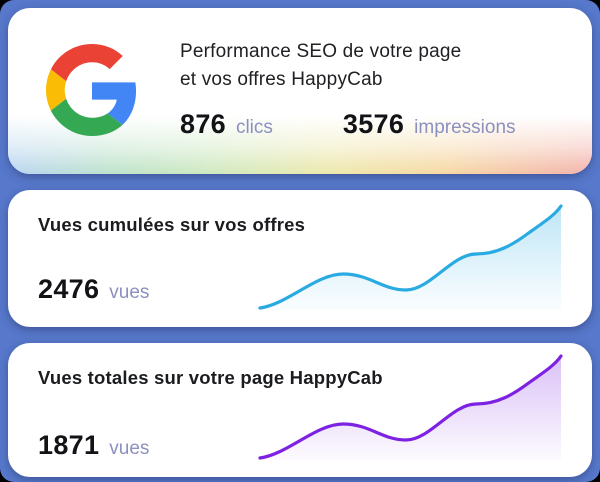 Image resolution: width=600 pixels, height=482 pixels. What do you see at coordinates (465, 127) in the screenshot?
I see `impressions-label: impressions` at bounding box center [465, 127].